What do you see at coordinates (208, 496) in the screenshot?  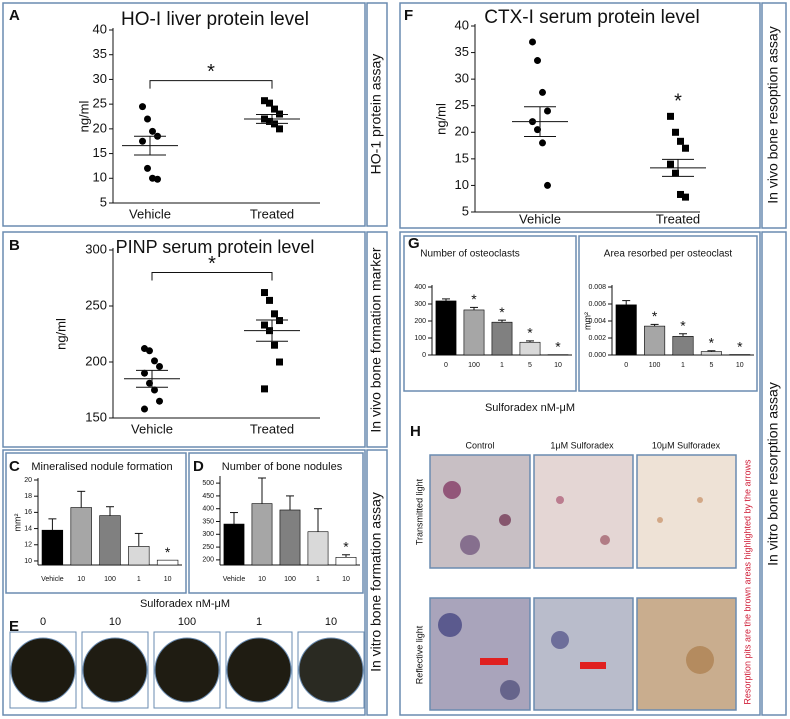 I see `y-tick-label: 450` at bounding box center [208, 496].